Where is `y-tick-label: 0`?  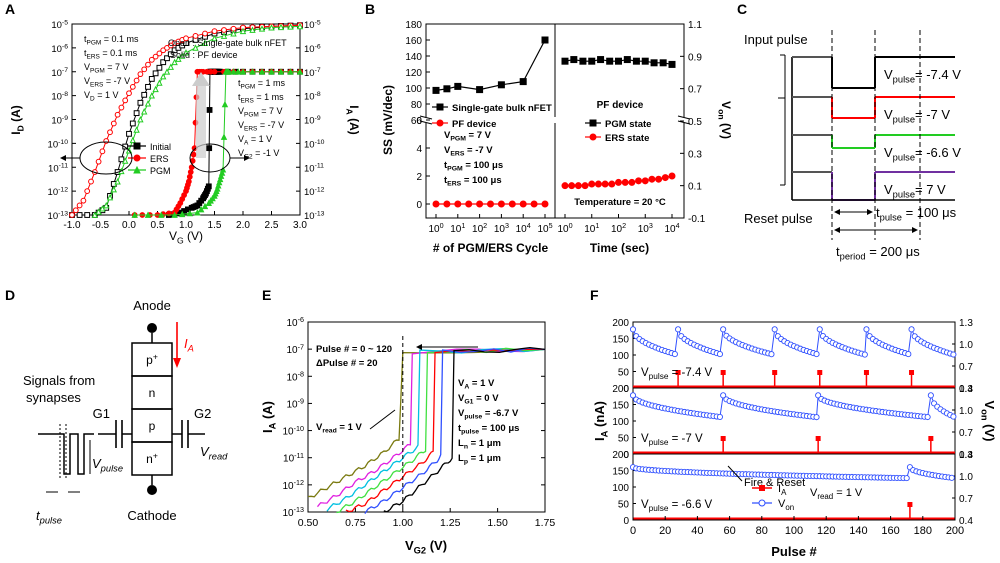 y-tick-label: 0 is located at coordinates (626, 455).